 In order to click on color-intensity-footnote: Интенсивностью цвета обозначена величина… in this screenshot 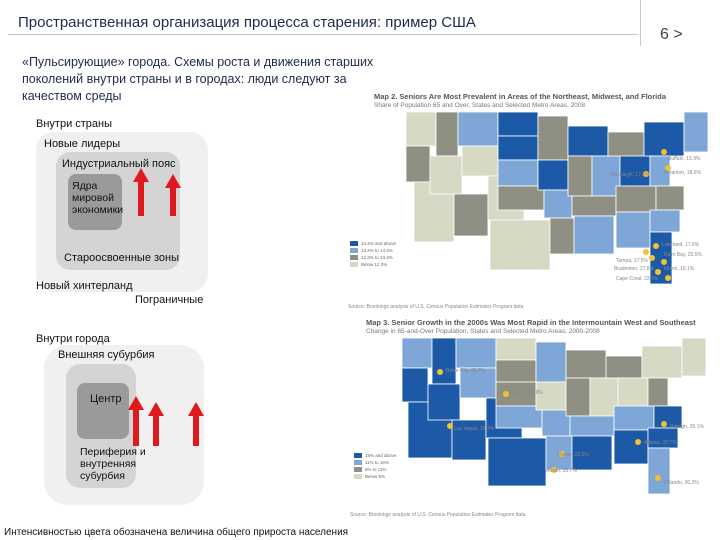, I will do `click(176, 532)`.